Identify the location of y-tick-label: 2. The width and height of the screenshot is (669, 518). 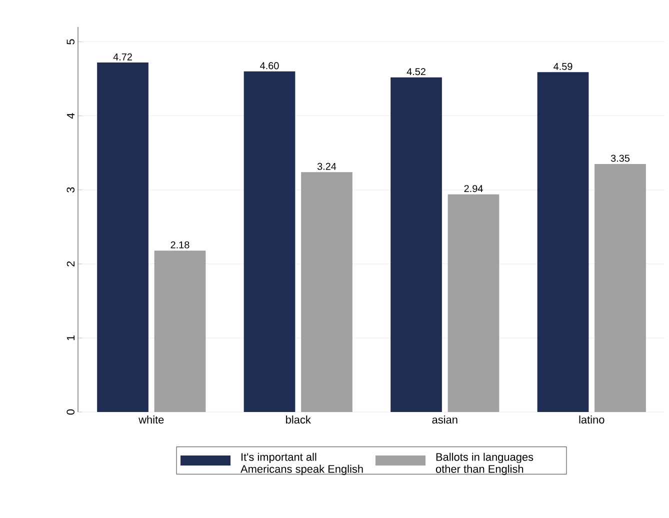
(70, 263).